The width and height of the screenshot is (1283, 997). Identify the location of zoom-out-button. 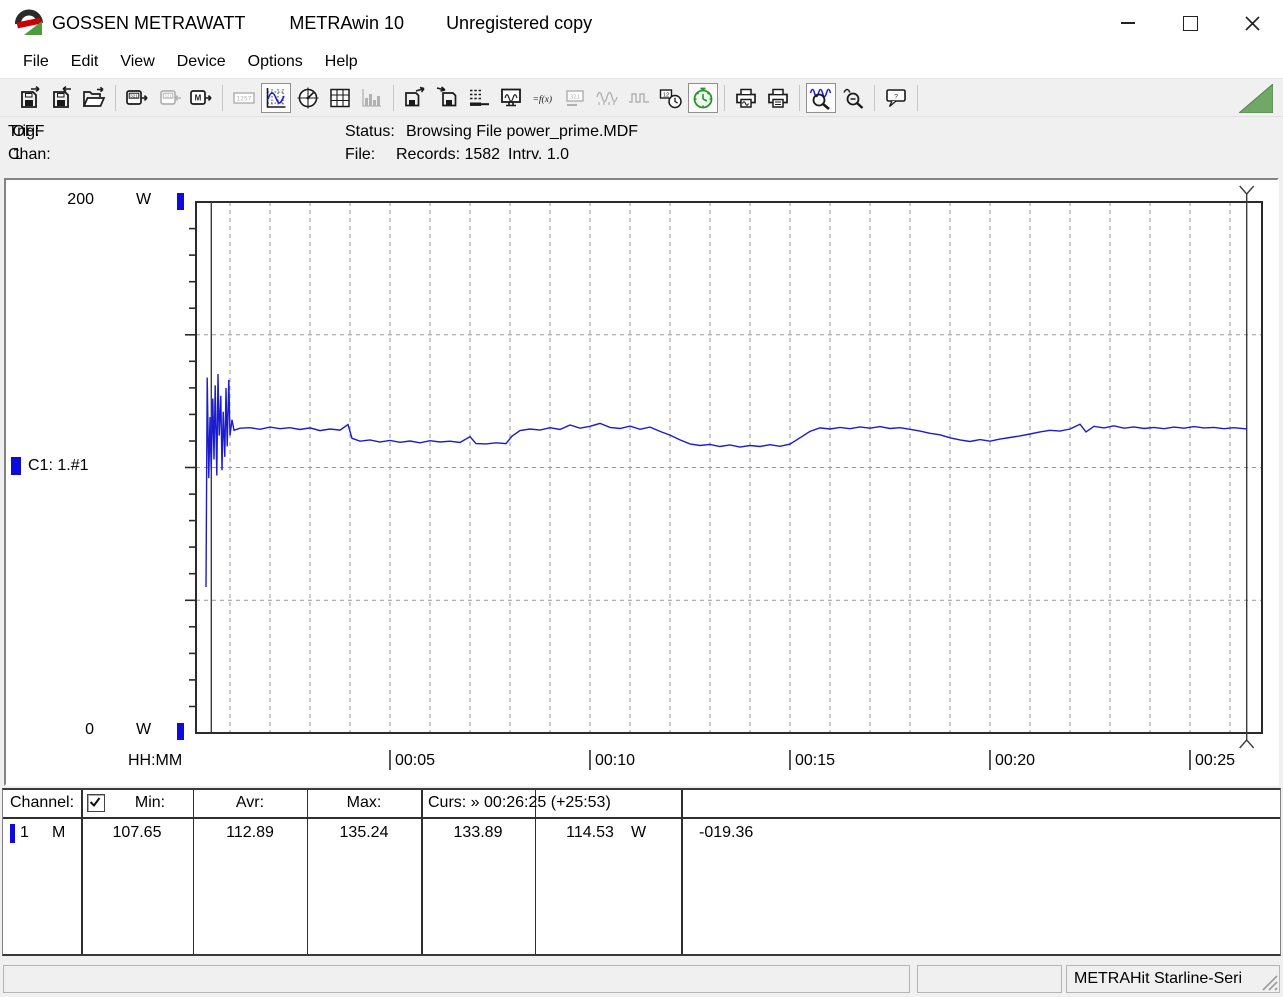
(853, 98).